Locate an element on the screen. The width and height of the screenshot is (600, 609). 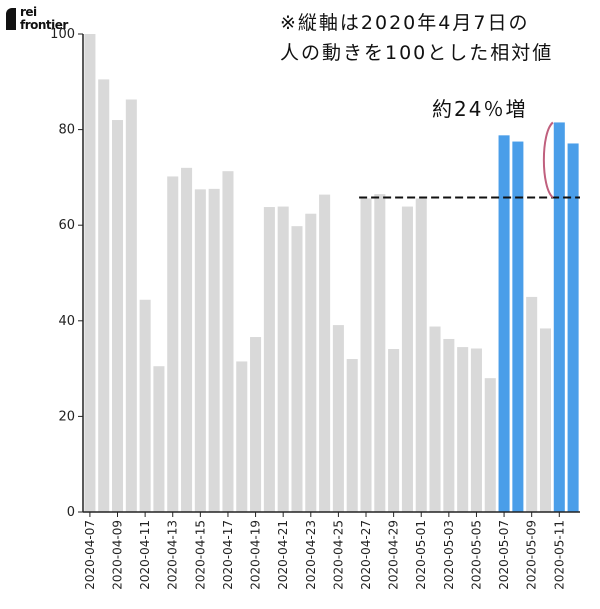
y-tick-label: 60 is located at coordinates (66, 225).